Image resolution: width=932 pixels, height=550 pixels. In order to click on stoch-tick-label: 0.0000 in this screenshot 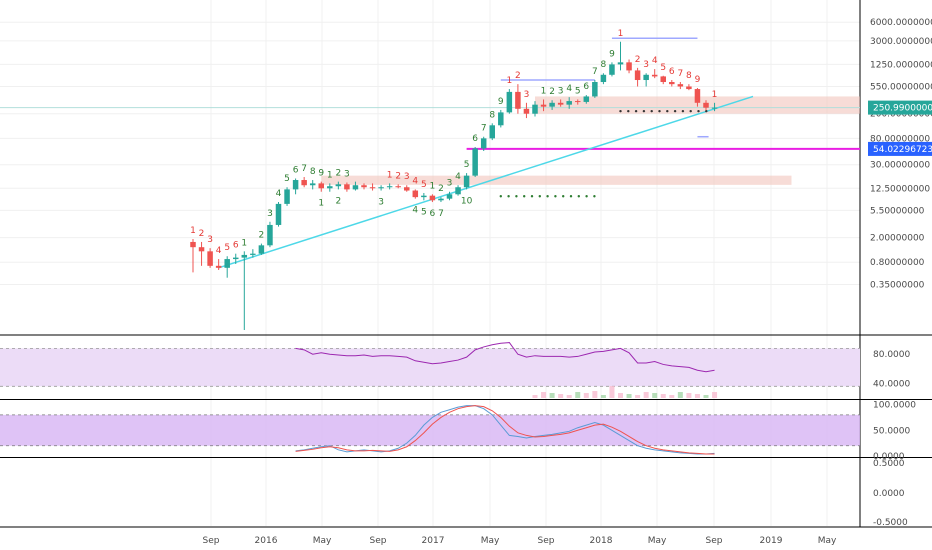, I will do `click(889, 457)`.